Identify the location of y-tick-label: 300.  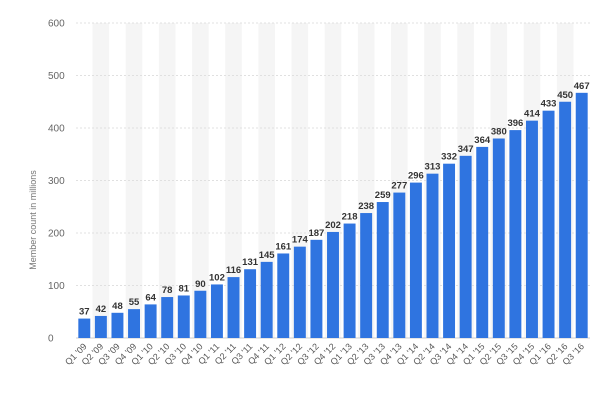
(56, 181).